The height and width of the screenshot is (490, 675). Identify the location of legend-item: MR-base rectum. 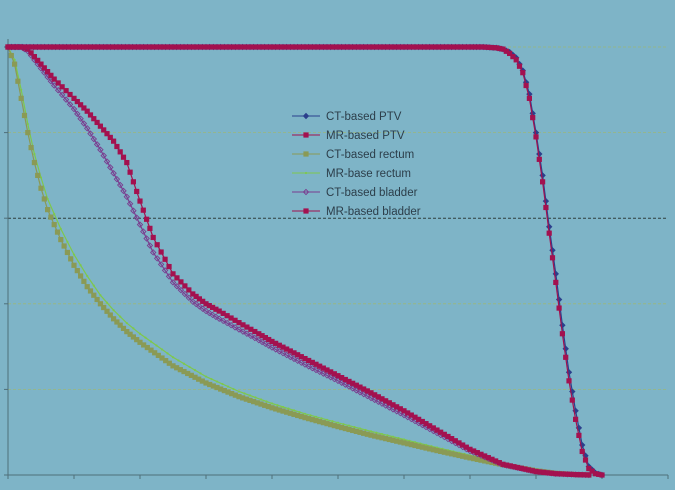
(351, 174).